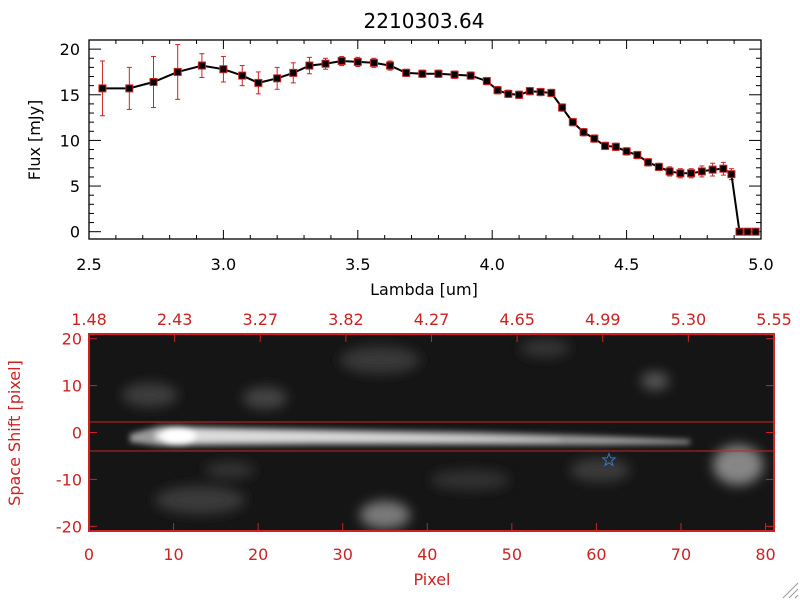 This screenshot has width=800, height=600. I want to click on wavelength-tick-label: 5.55, so click(774, 319).